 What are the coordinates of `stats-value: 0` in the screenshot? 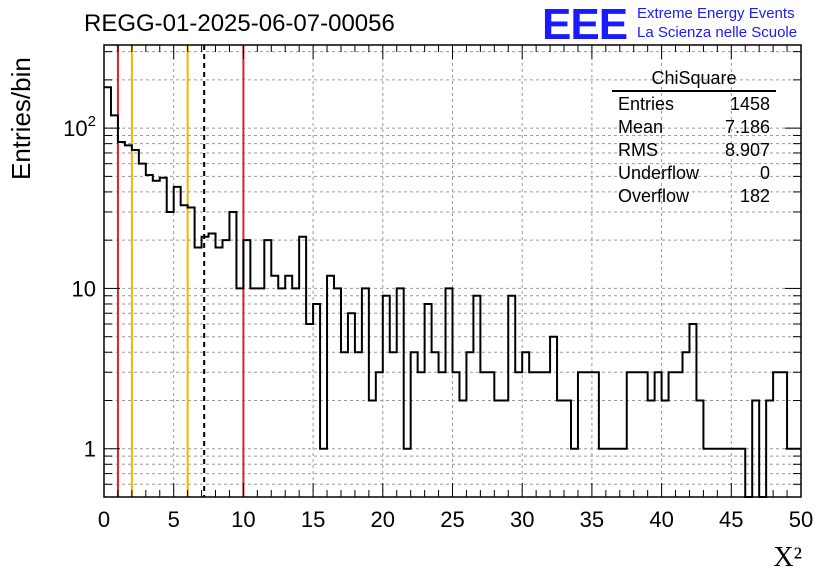 It's located at (764, 173).